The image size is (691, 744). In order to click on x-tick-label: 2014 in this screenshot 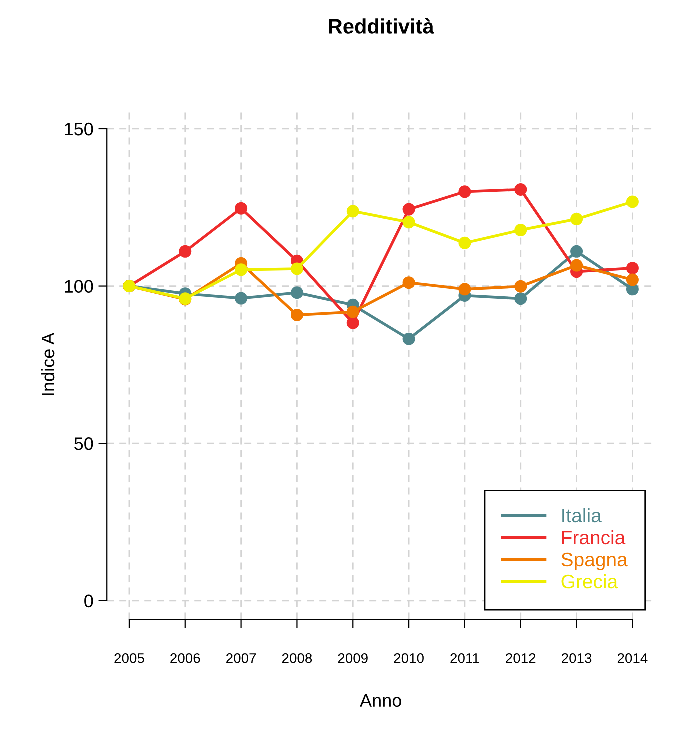, I will do `click(633, 658)`.